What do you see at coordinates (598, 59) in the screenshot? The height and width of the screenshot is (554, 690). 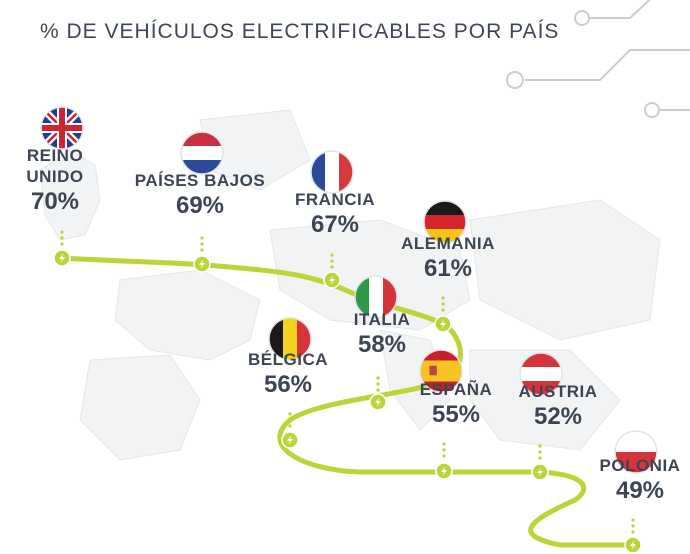 I see `circuit-decoration` at bounding box center [598, 59].